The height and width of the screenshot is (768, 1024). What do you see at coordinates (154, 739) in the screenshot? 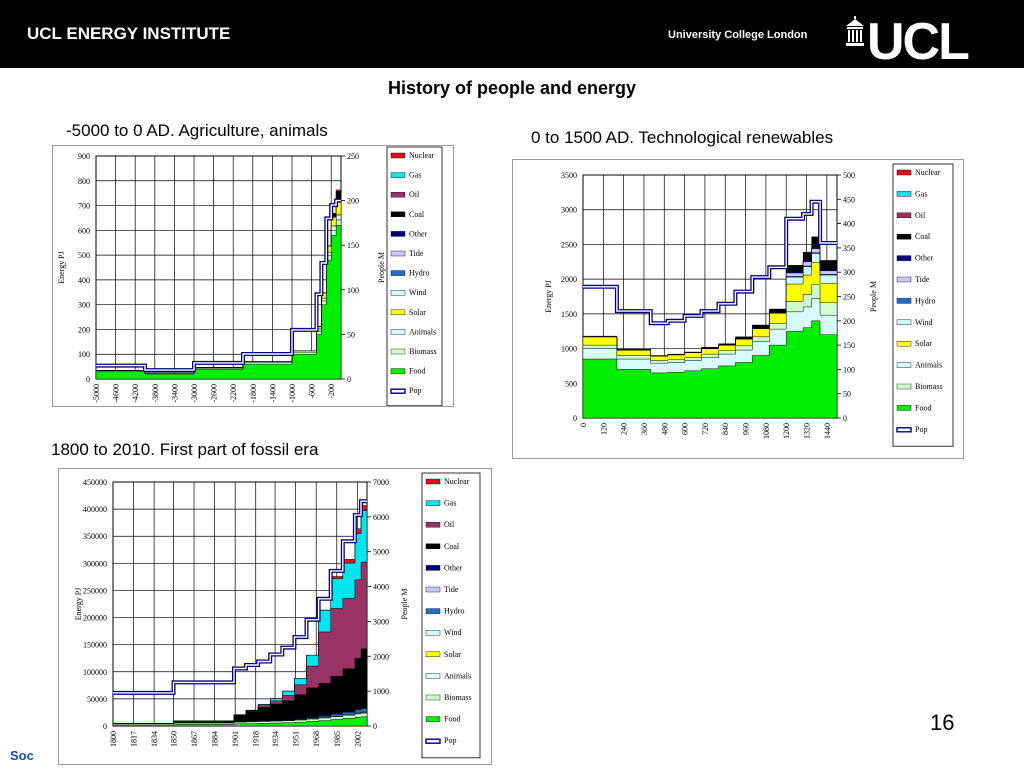
I see `chart3-xtick-label: 1834` at bounding box center [154, 739].